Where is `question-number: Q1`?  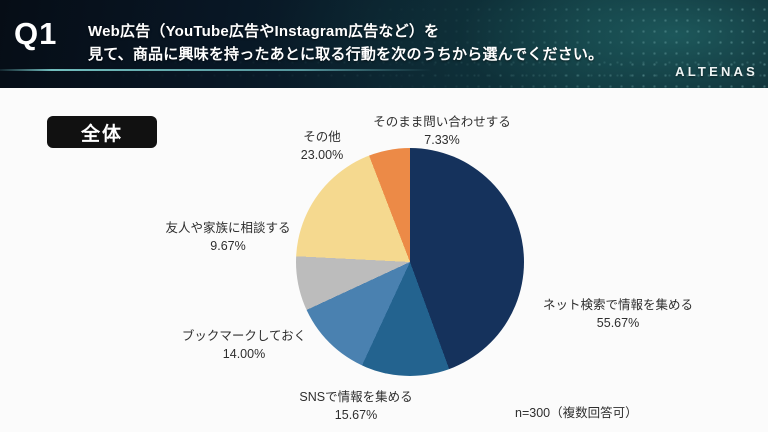
question-number: Q1 is located at coordinates (36, 33).